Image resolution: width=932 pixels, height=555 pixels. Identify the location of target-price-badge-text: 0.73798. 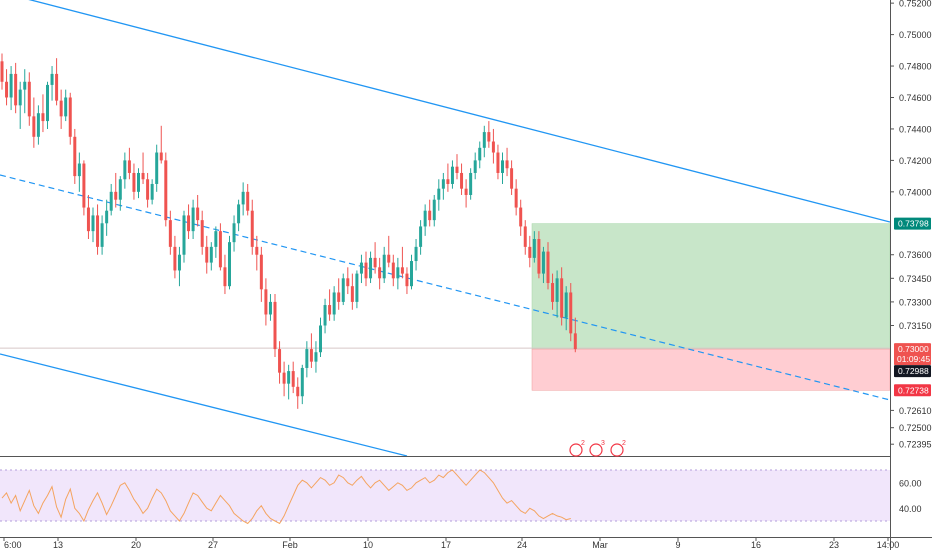
(913, 224).